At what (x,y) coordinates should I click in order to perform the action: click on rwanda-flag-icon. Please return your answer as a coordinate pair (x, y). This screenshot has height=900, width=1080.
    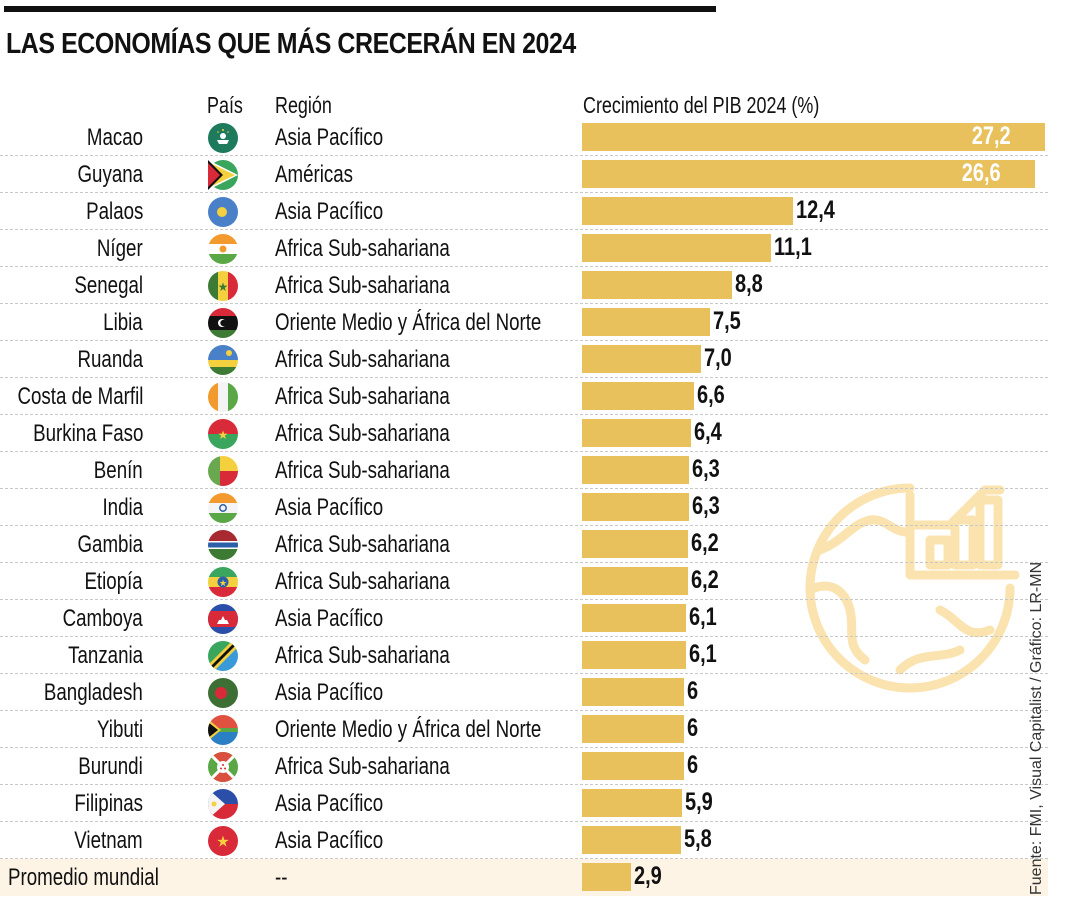
    Looking at the image, I should click on (223, 360).